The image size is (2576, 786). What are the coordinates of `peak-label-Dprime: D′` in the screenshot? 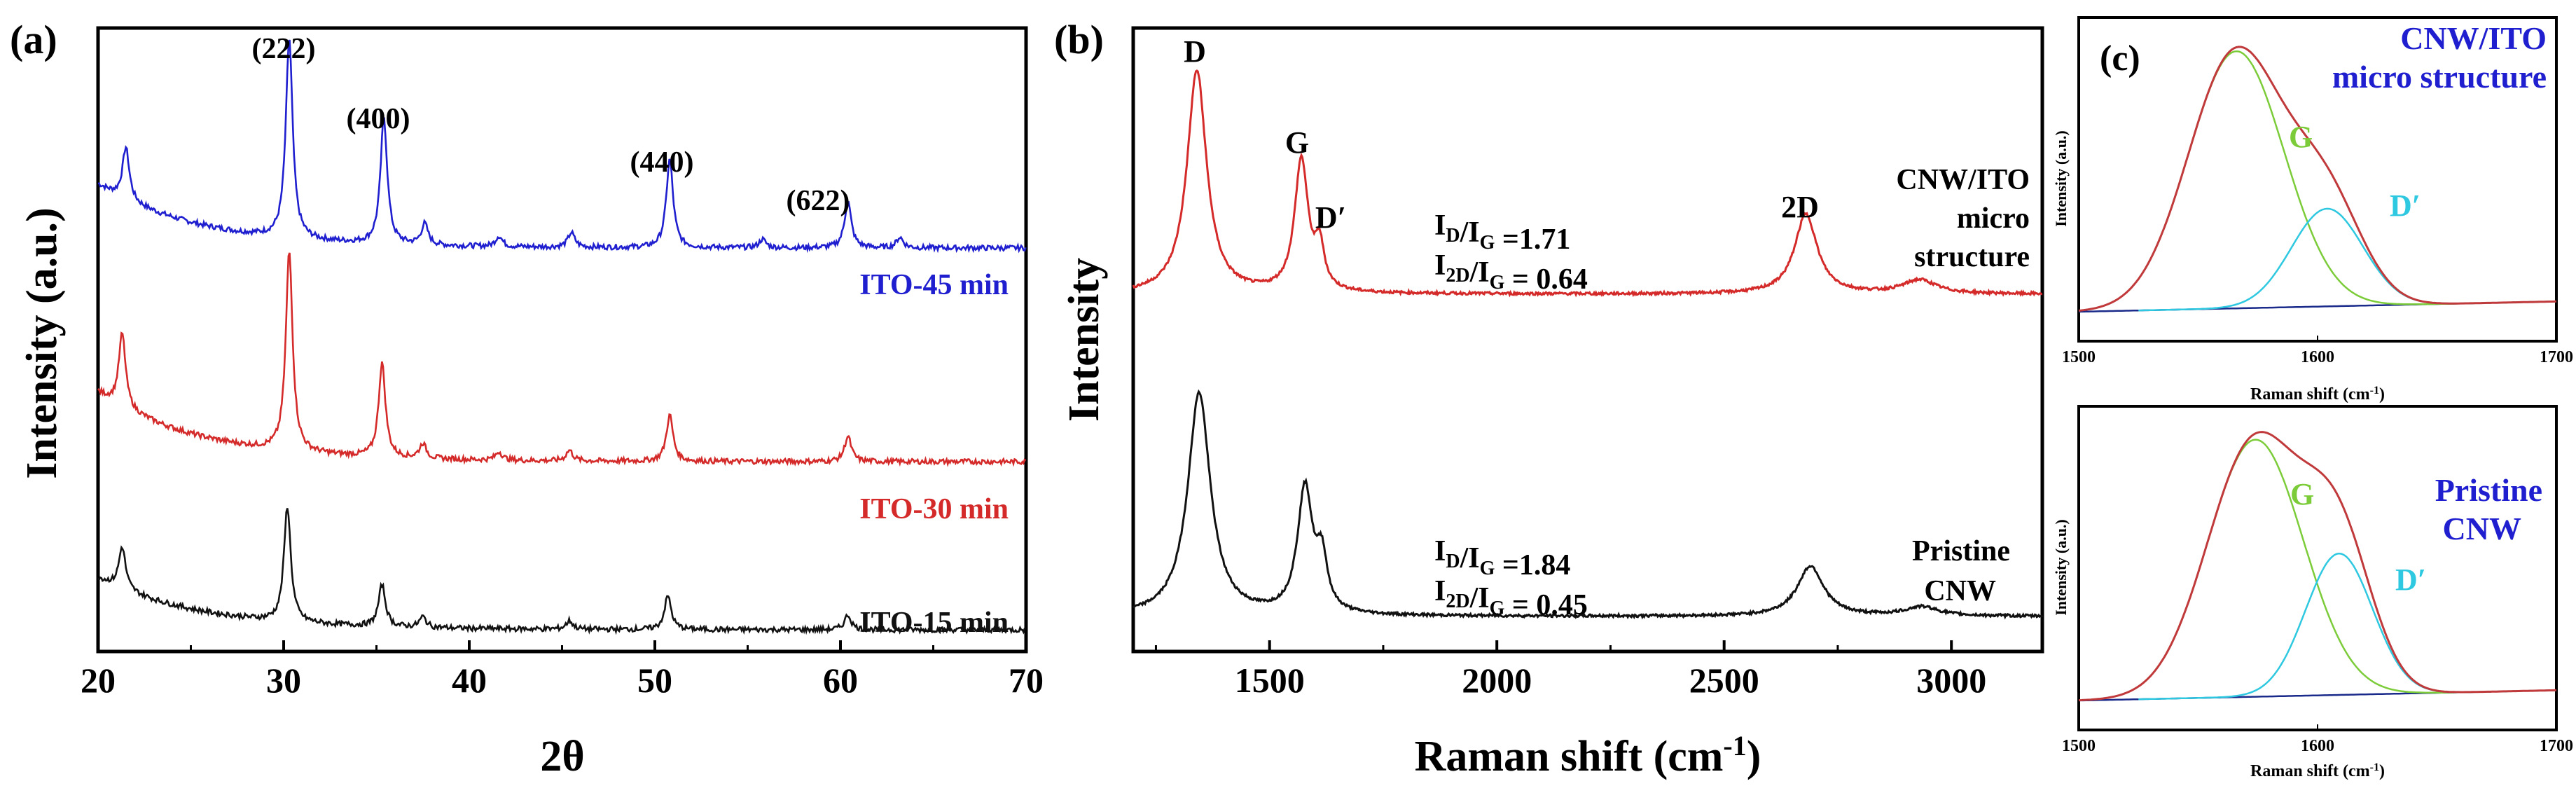 It's located at (1330, 217).